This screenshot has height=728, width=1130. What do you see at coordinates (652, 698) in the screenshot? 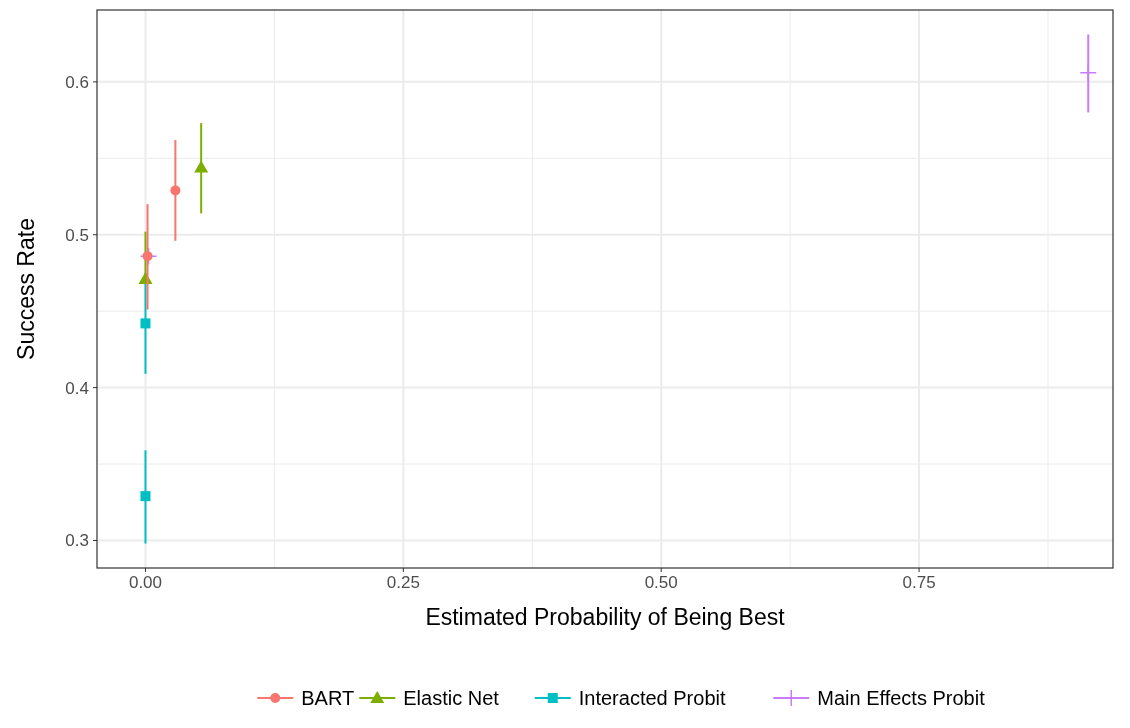
I see `legend-label: Interacted Probit` at bounding box center [652, 698].